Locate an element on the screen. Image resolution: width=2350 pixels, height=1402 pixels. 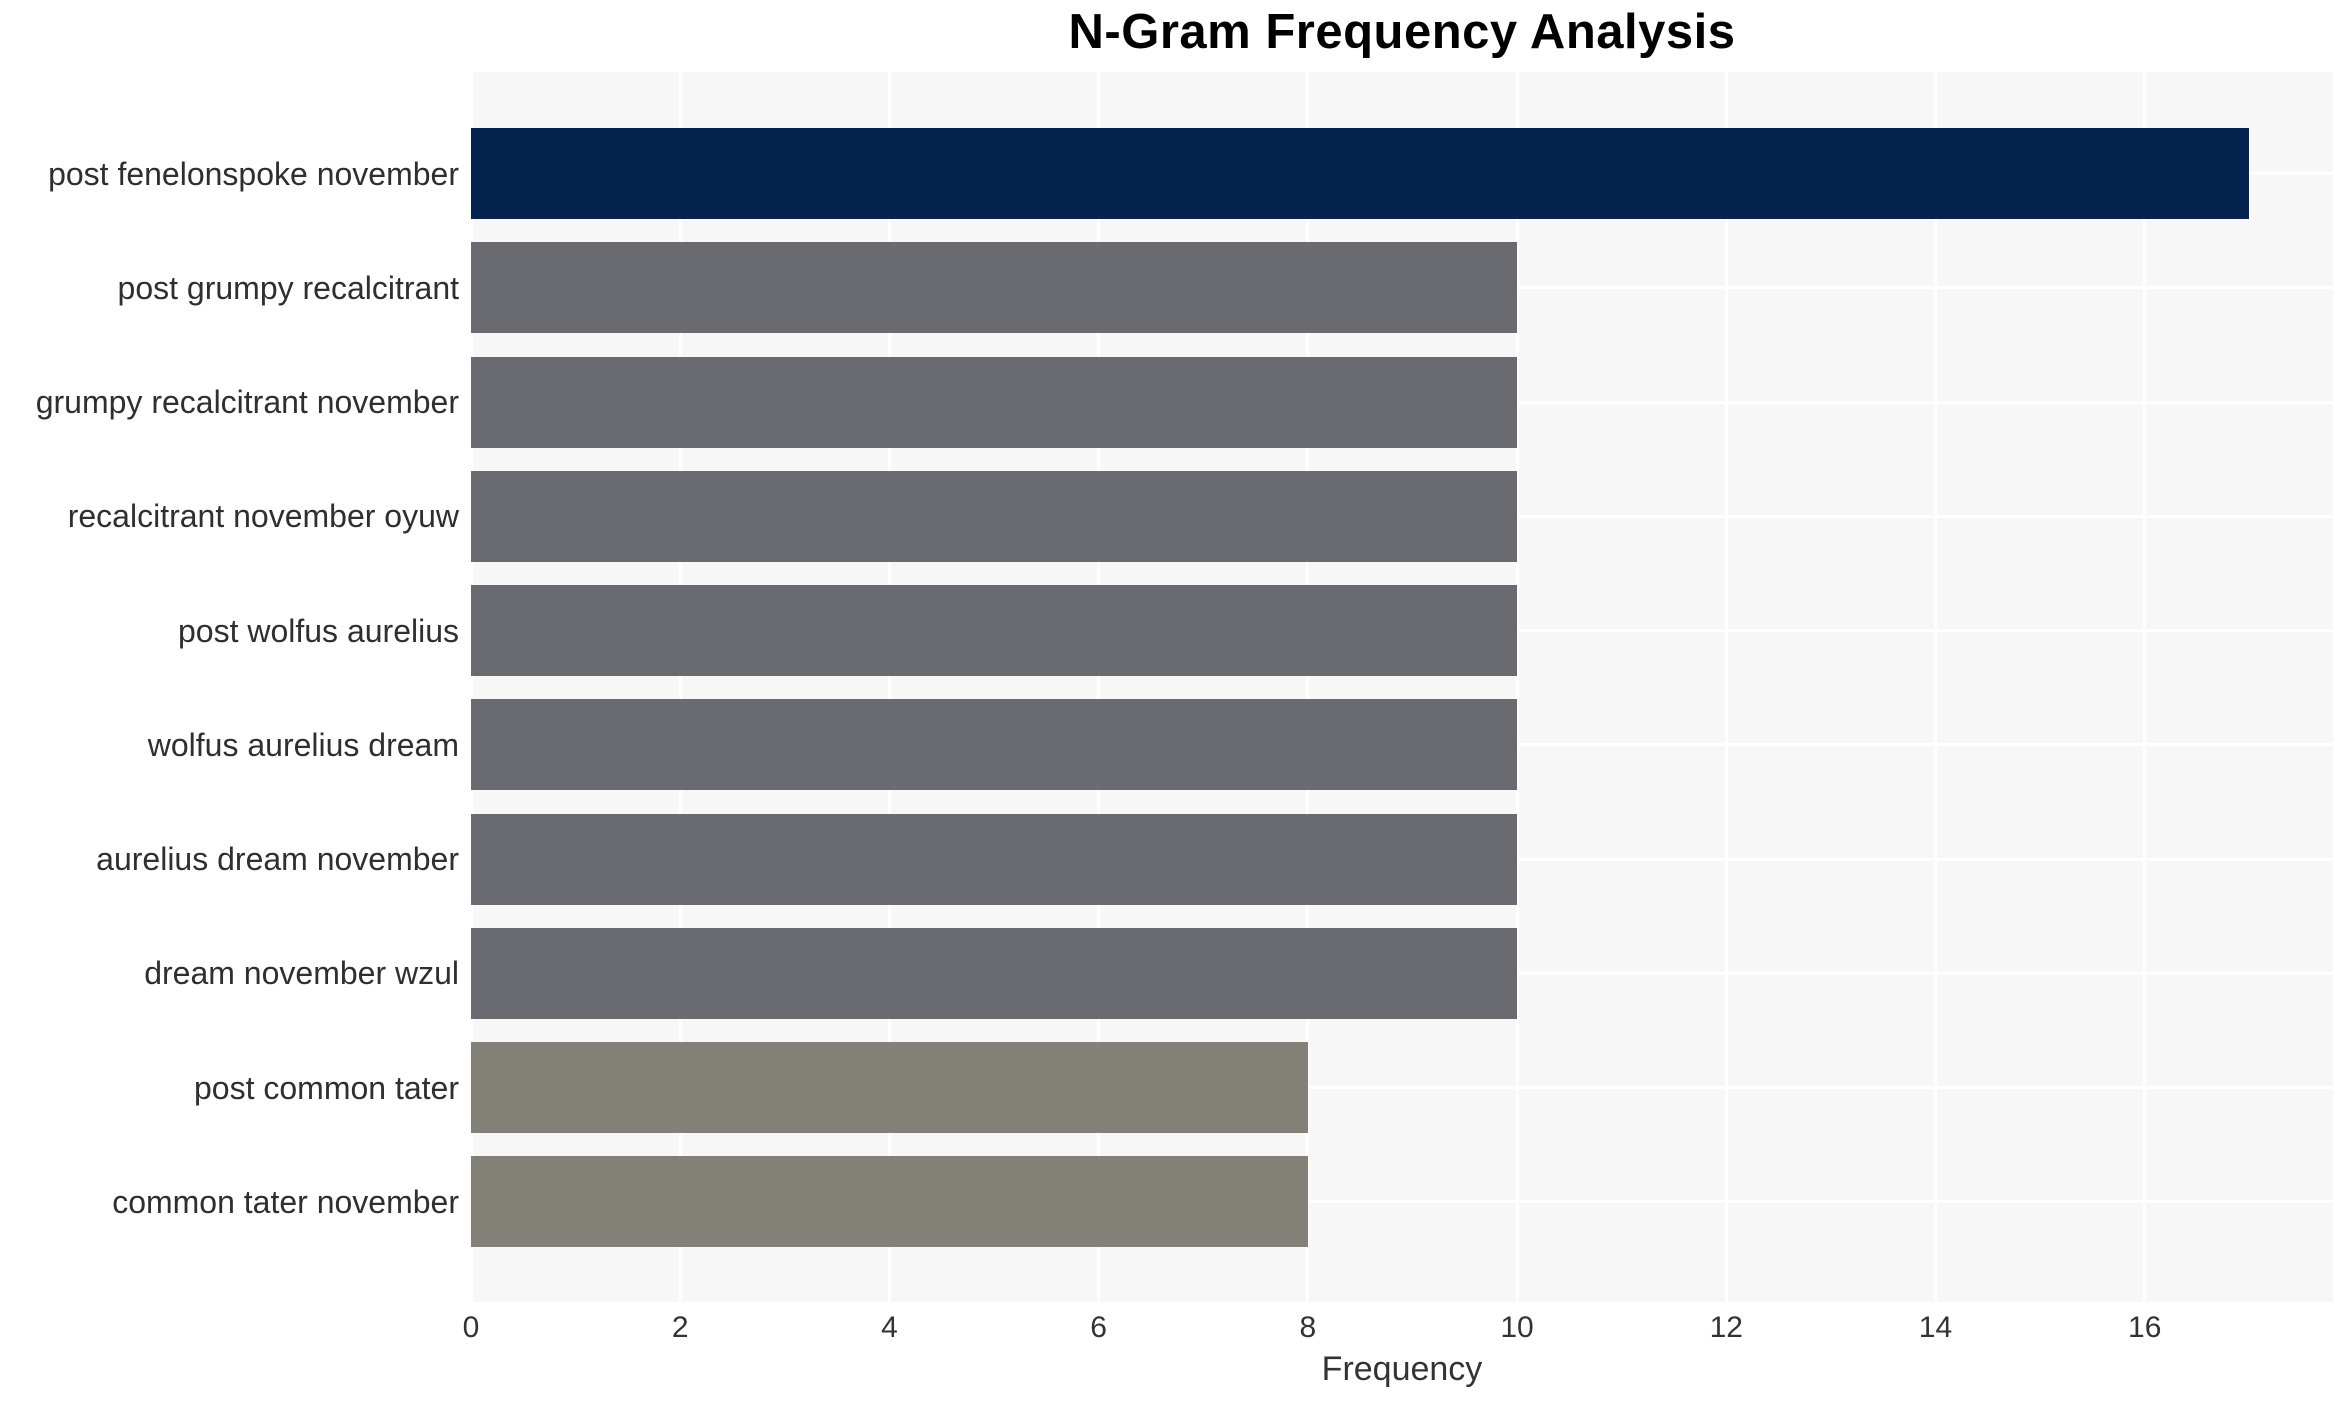
category-label: recalcitrant november oyuw is located at coordinates (263, 516).